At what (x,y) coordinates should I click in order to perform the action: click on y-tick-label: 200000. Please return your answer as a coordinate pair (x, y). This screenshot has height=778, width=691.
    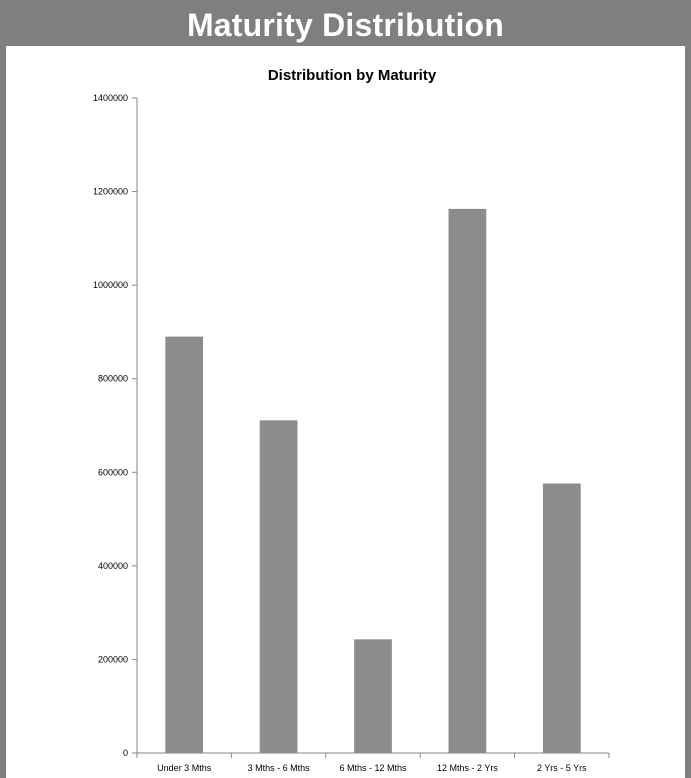
    Looking at the image, I should click on (113, 659).